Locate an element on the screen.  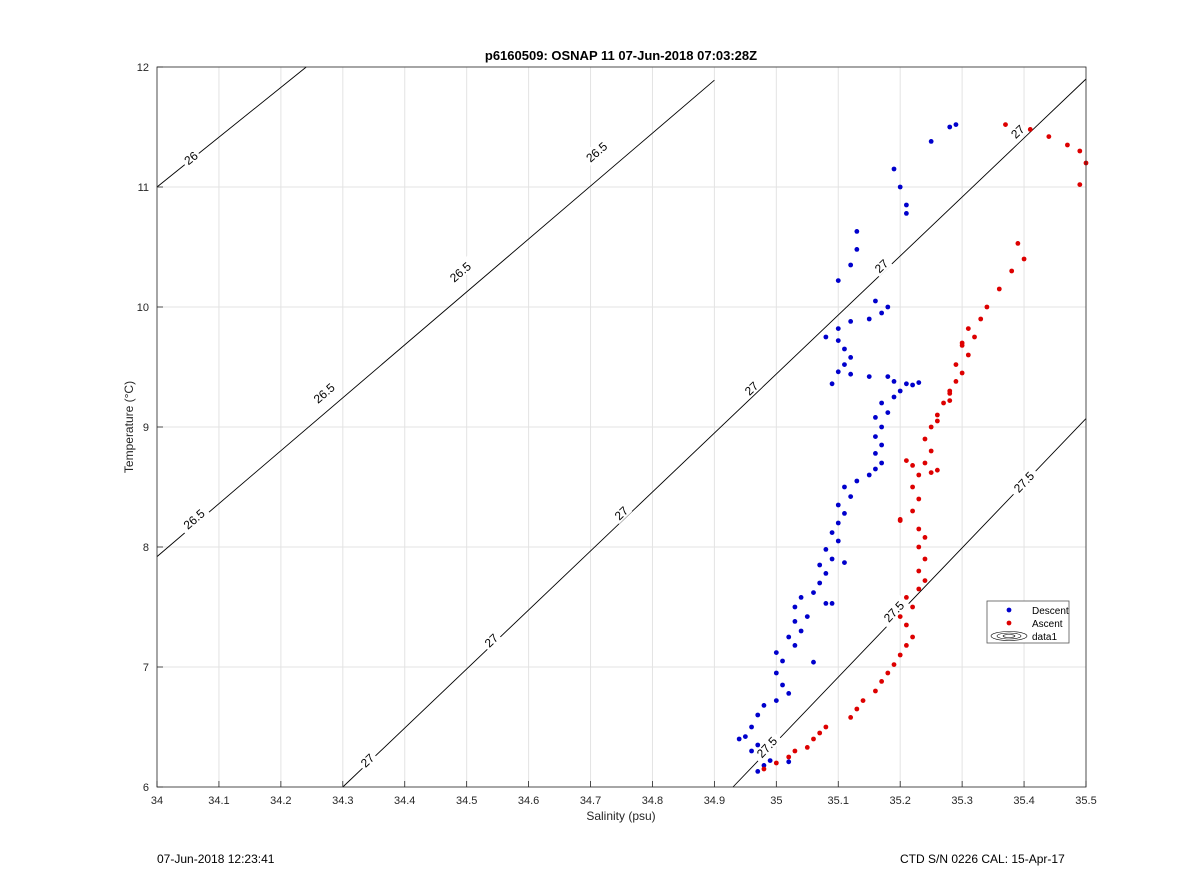
chart-title: p6160509: OSNAP 11 07-Jun-2018 07:03:28Z is located at coordinates (621, 55).